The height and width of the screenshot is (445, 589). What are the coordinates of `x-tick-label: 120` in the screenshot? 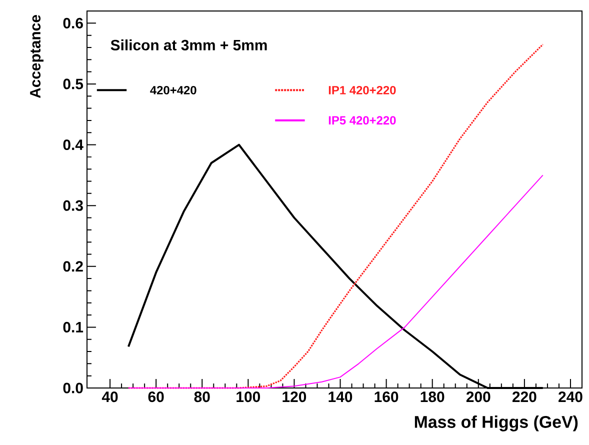 It's located at (294, 397).